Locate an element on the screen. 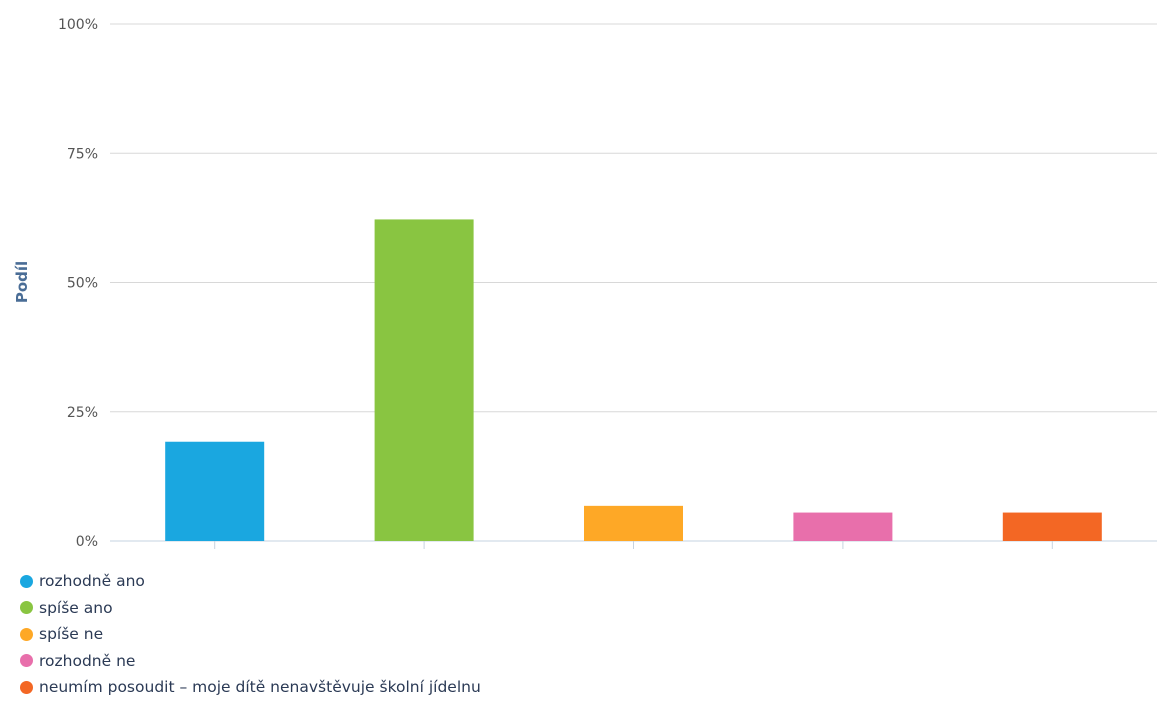 The image size is (1157, 720). y-axis-ticks: 0% 25% 50% 75% 100% is located at coordinates (78, 283).